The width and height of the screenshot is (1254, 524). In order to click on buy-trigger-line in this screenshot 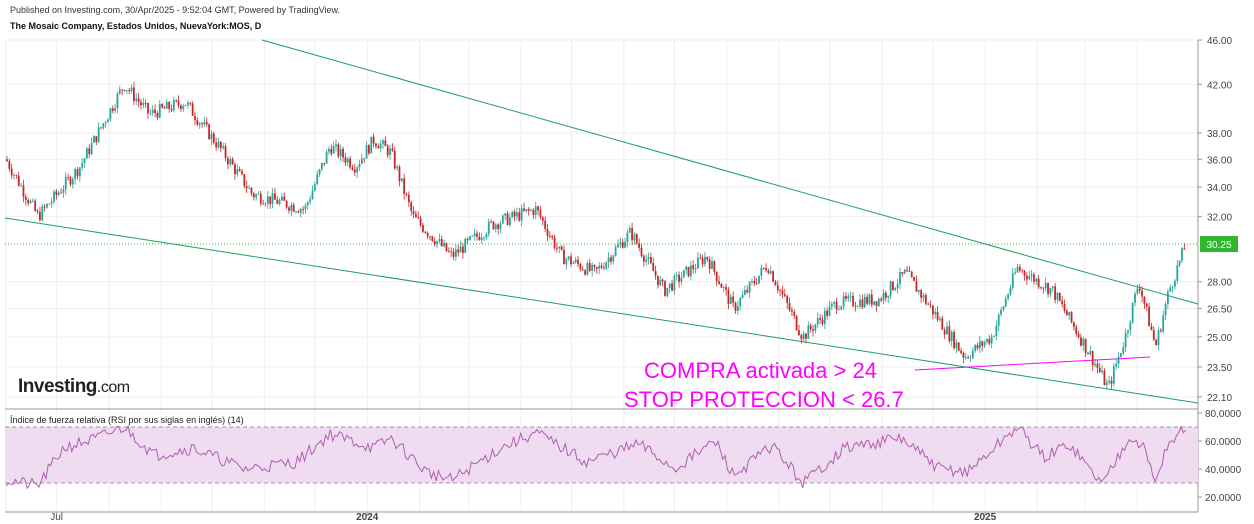, I will do `click(1032, 363)`.